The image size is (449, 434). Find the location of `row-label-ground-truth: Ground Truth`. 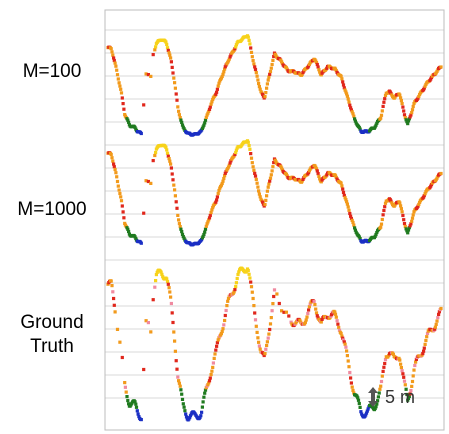

row-label-ground-truth: Ground Truth is located at coordinates (52, 334).